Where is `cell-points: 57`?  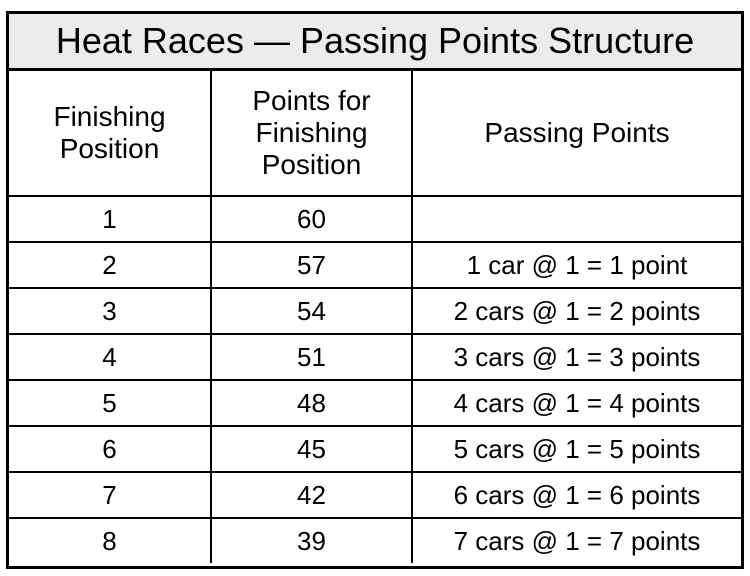
cell-points: 57 is located at coordinates (311, 264).